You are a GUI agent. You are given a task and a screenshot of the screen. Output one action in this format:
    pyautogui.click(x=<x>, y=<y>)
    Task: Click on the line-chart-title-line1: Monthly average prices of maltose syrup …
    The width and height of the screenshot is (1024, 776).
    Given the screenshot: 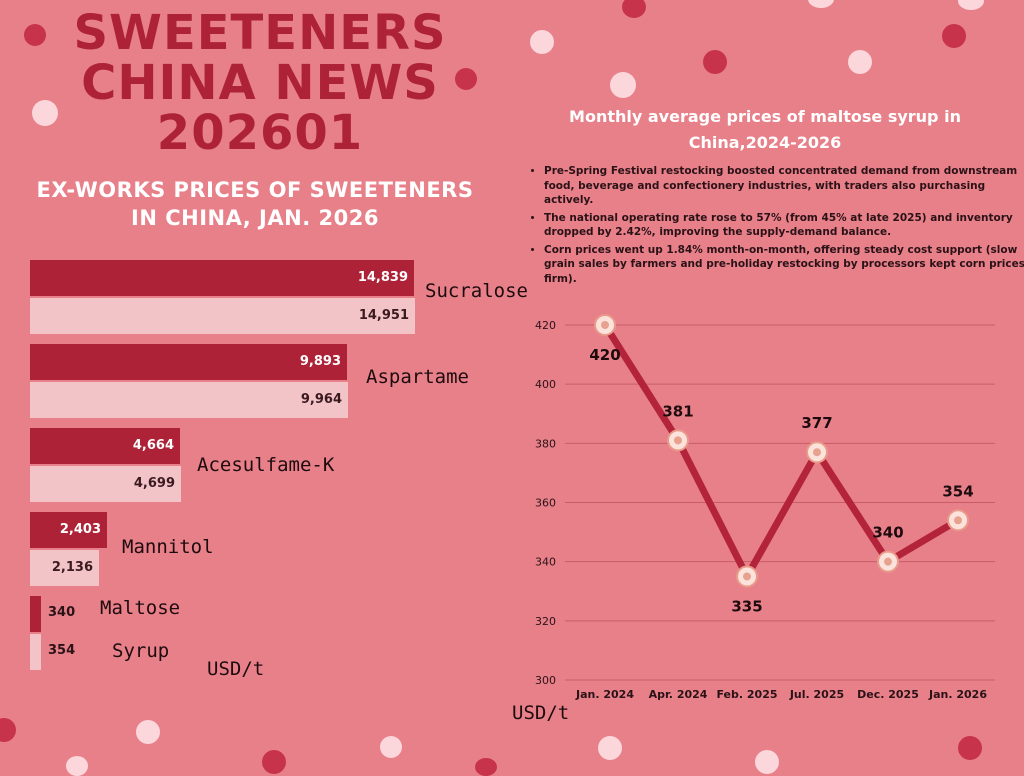 What is the action you would take?
    pyautogui.click(x=765, y=116)
    